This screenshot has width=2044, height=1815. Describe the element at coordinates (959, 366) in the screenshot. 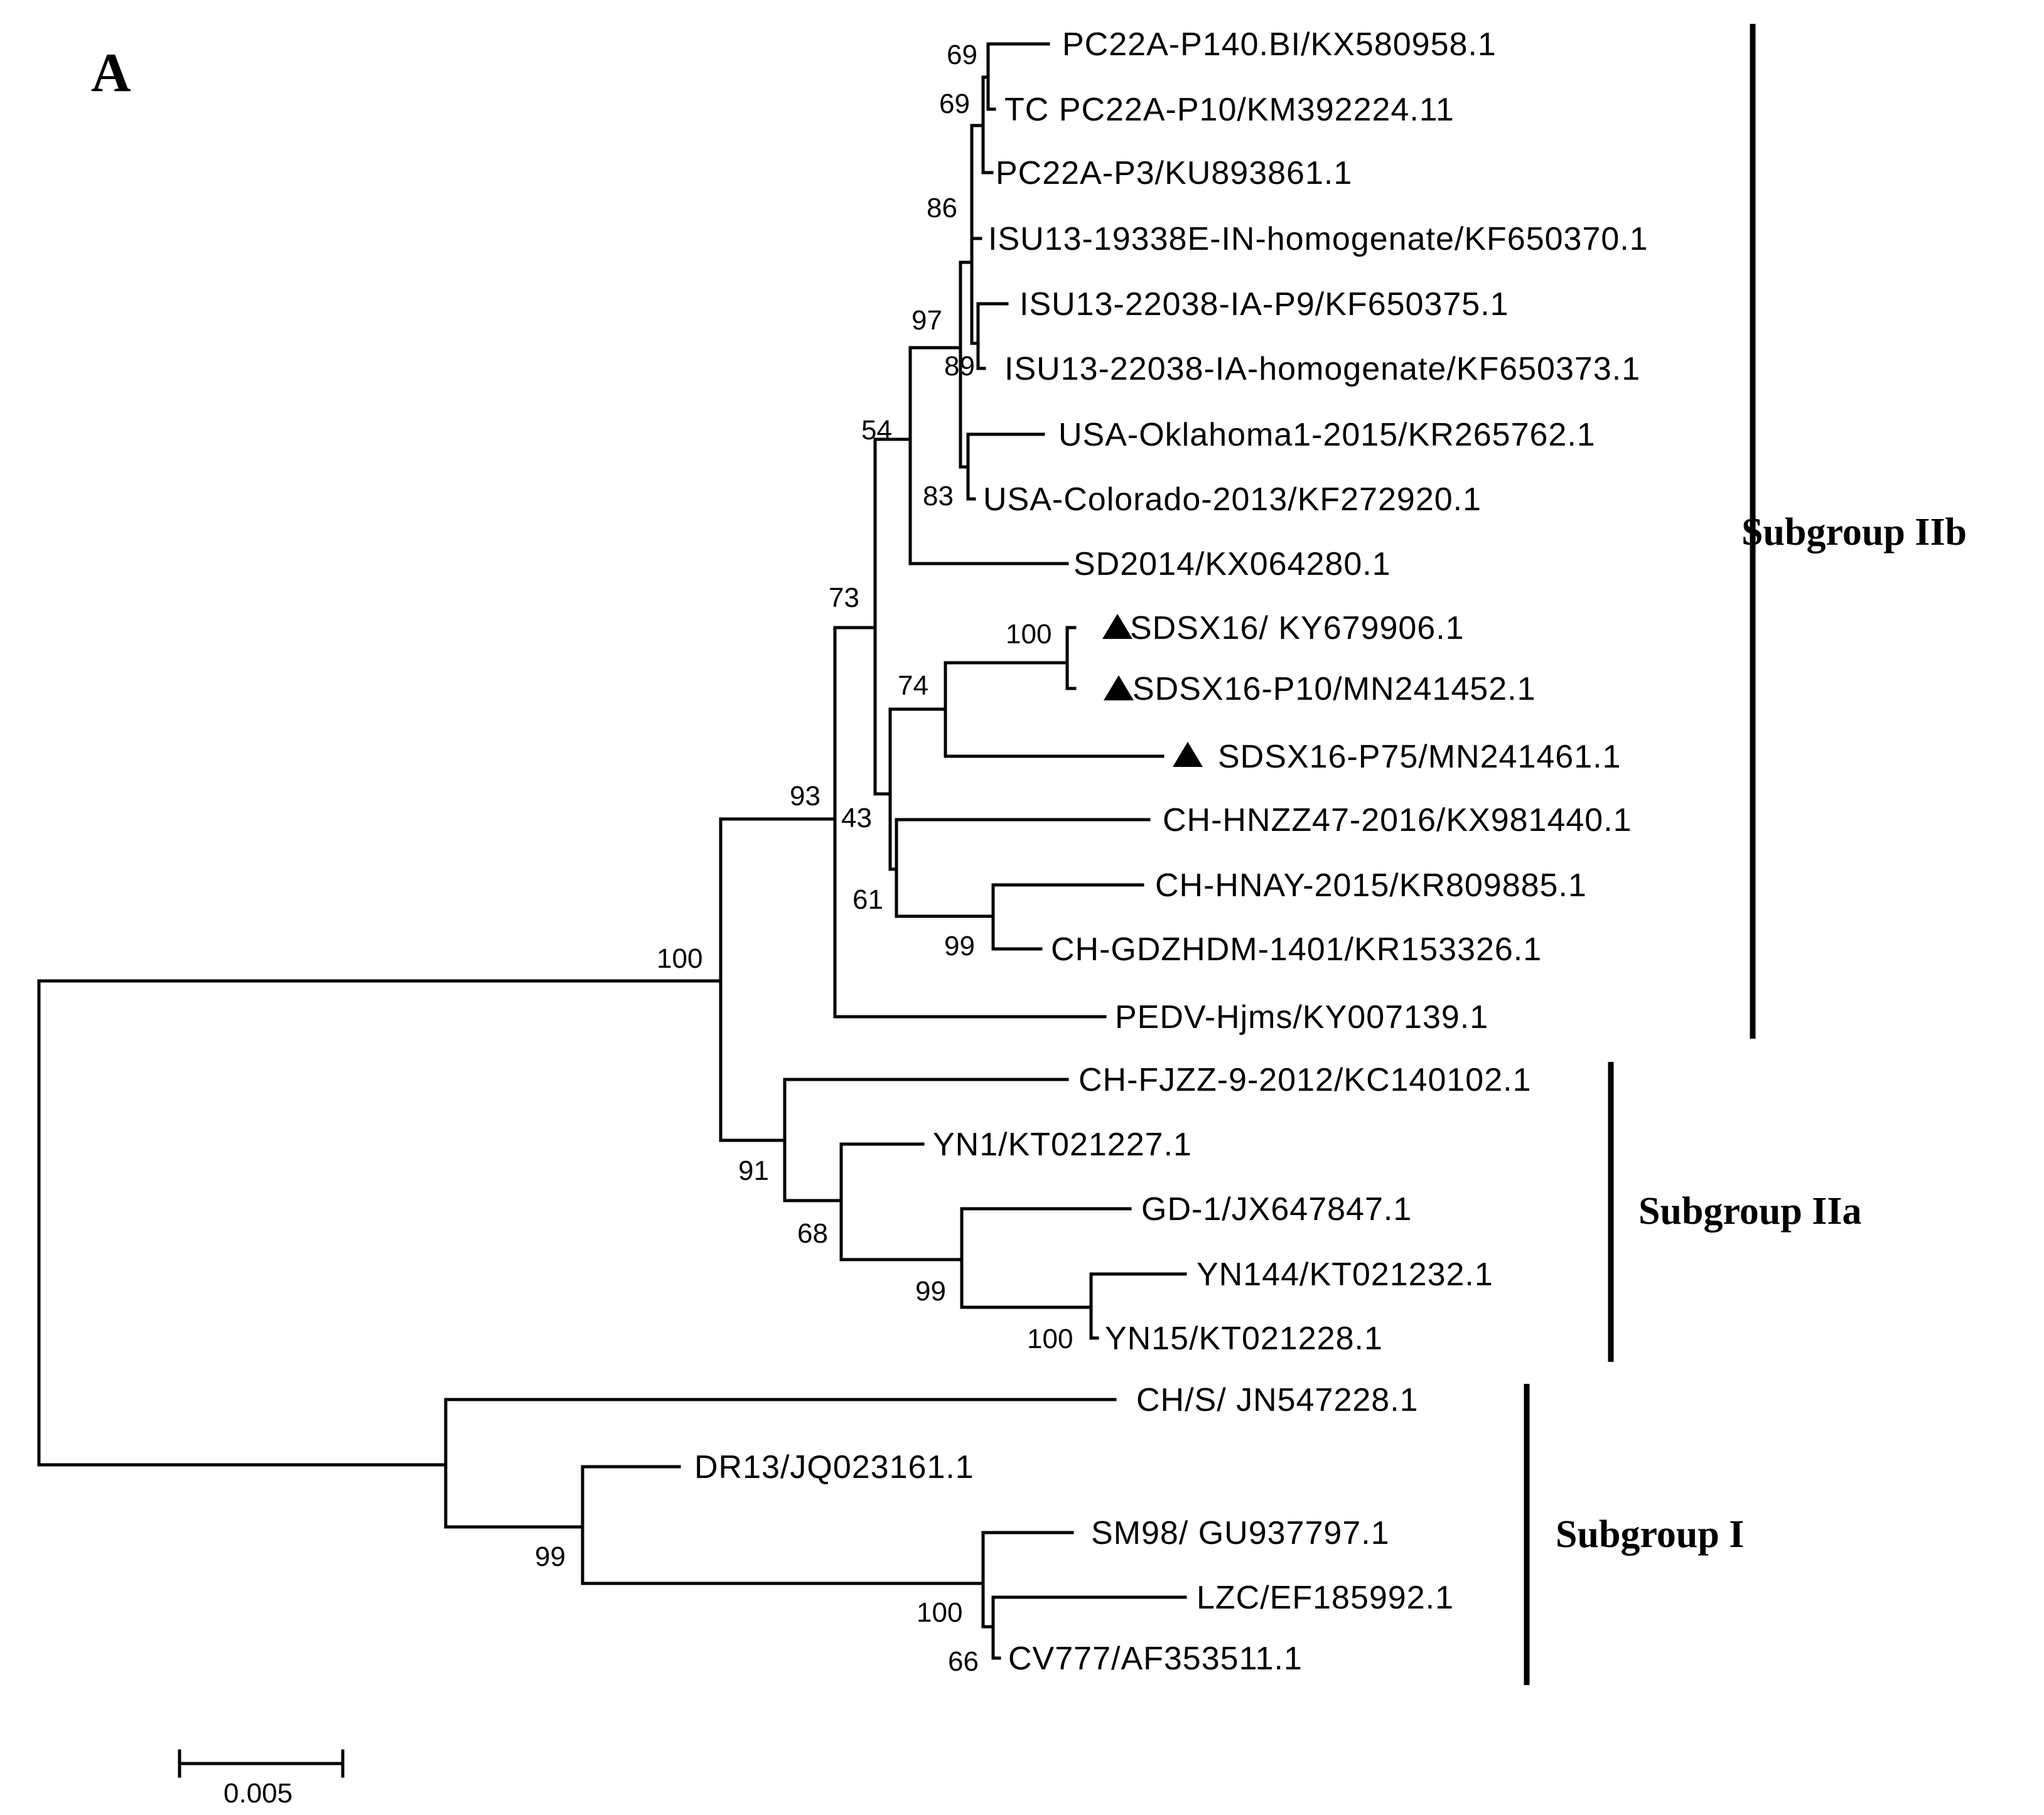

I see `bootstrap-value: 89` at that location.